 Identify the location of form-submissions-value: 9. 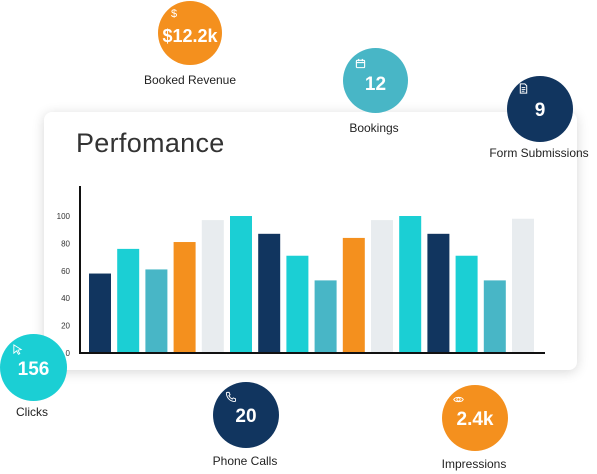
(540, 110).